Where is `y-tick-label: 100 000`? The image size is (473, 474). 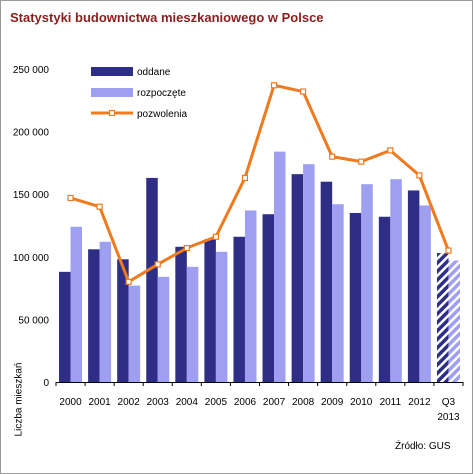
y-tick-label: 100 000 is located at coordinates (31, 258).